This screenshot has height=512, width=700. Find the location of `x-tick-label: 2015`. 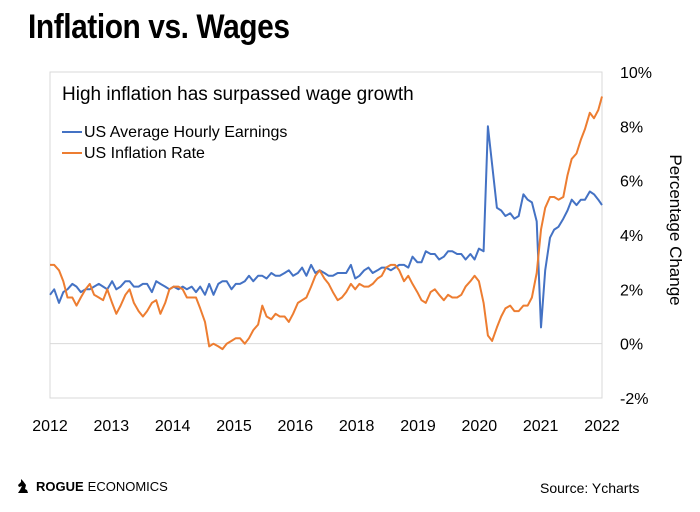

x-tick-label: 2015 is located at coordinates (234, 426).